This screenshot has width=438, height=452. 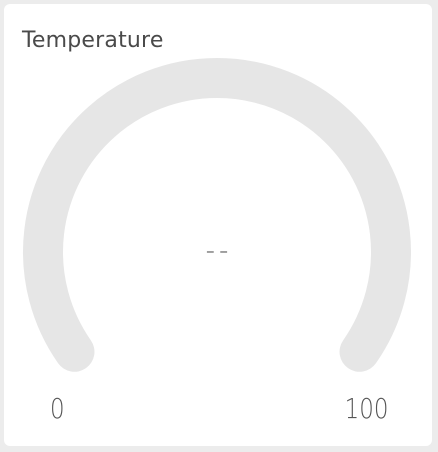 What do you see at coordinates (219, 251) in the screenshot?
I see `gauge-value: --` at bounding box center [219, 251].